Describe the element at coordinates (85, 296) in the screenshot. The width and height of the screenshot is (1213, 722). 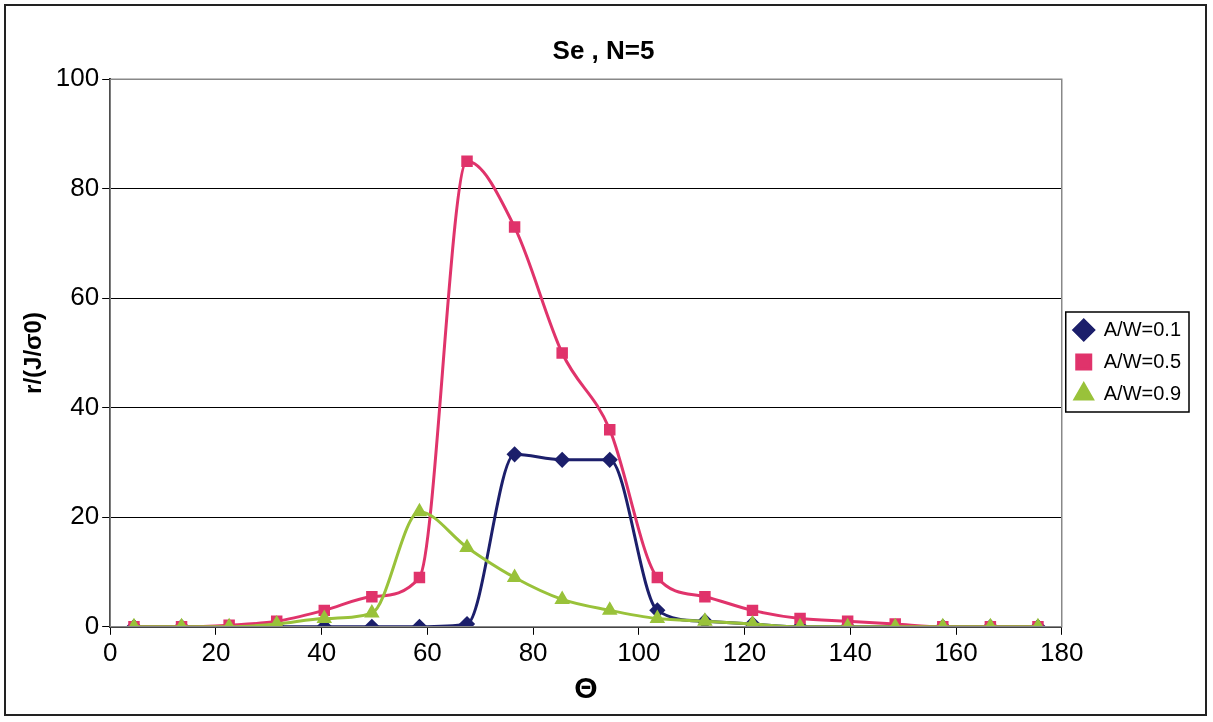
I see `y-tick-label: 60` at that location.